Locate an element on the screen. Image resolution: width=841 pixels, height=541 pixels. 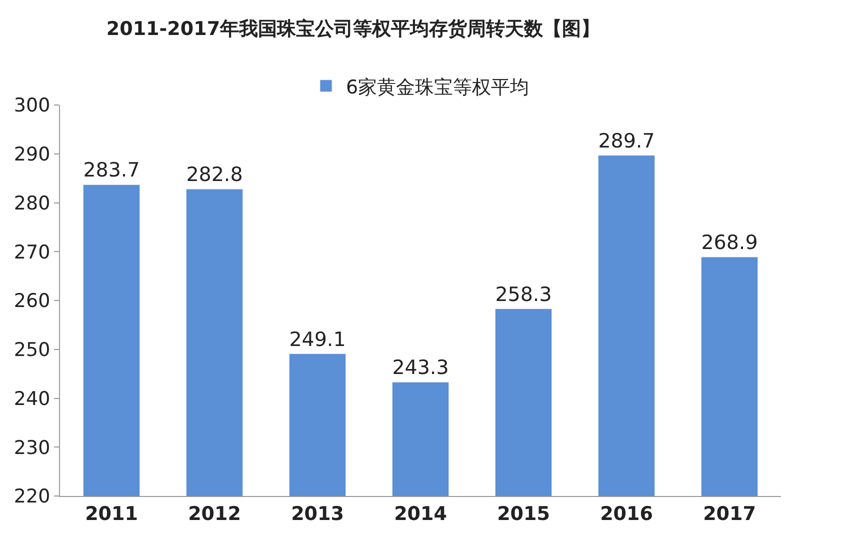
y-tick-label: 300 is located at coordinates (32, 105).